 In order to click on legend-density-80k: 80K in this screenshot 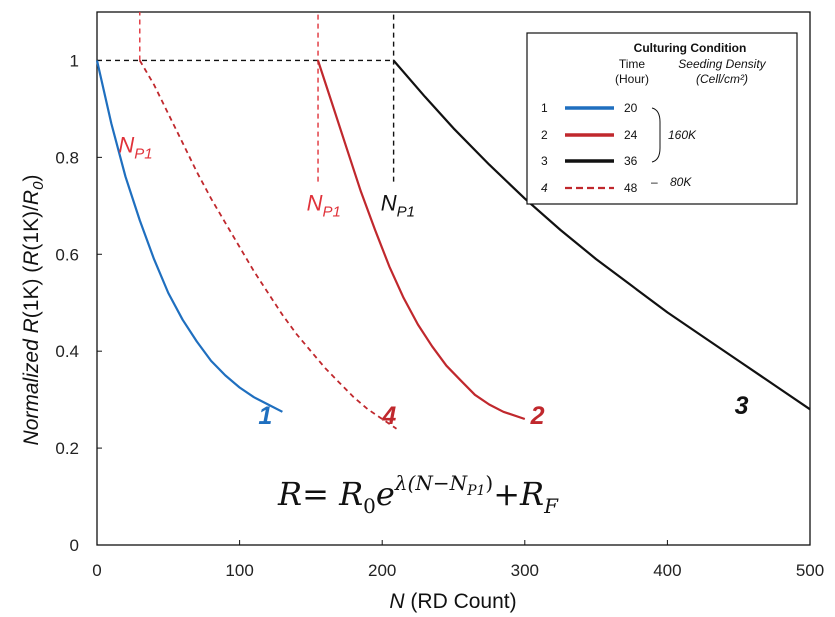, I will do `click(681, 182)`.